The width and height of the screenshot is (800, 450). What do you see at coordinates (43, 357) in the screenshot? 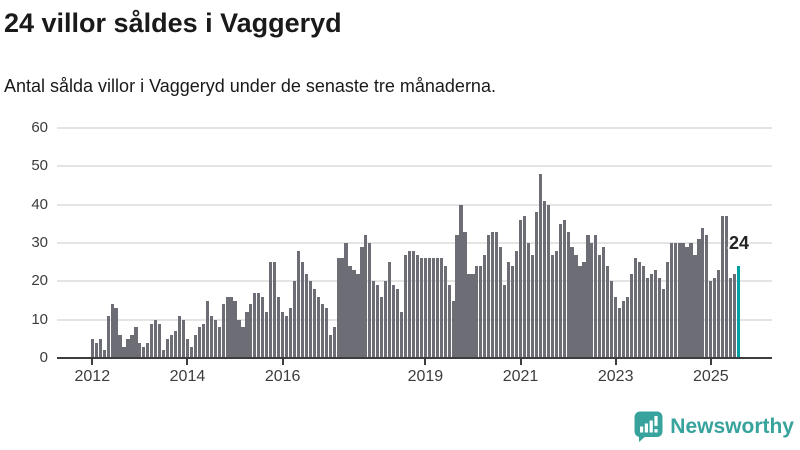
I see `y-tick-label: 0` at bounding box center [43, 357].